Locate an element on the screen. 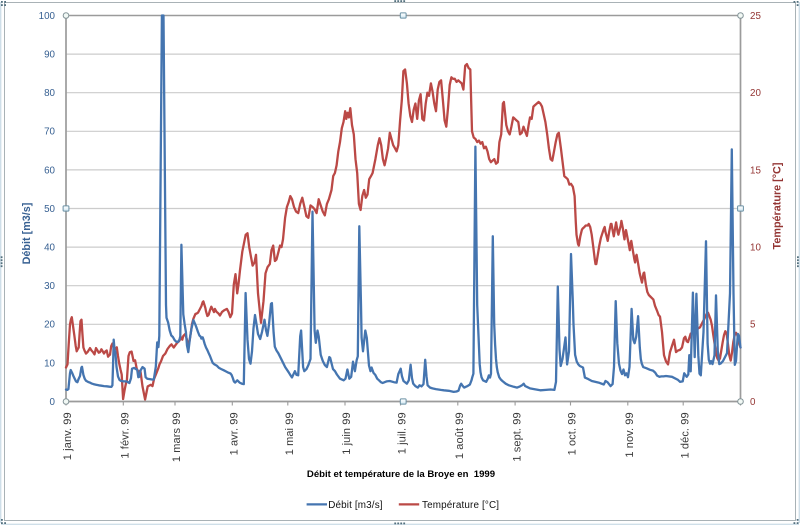  svg-text: 30 is located at coordinates (49, 286).